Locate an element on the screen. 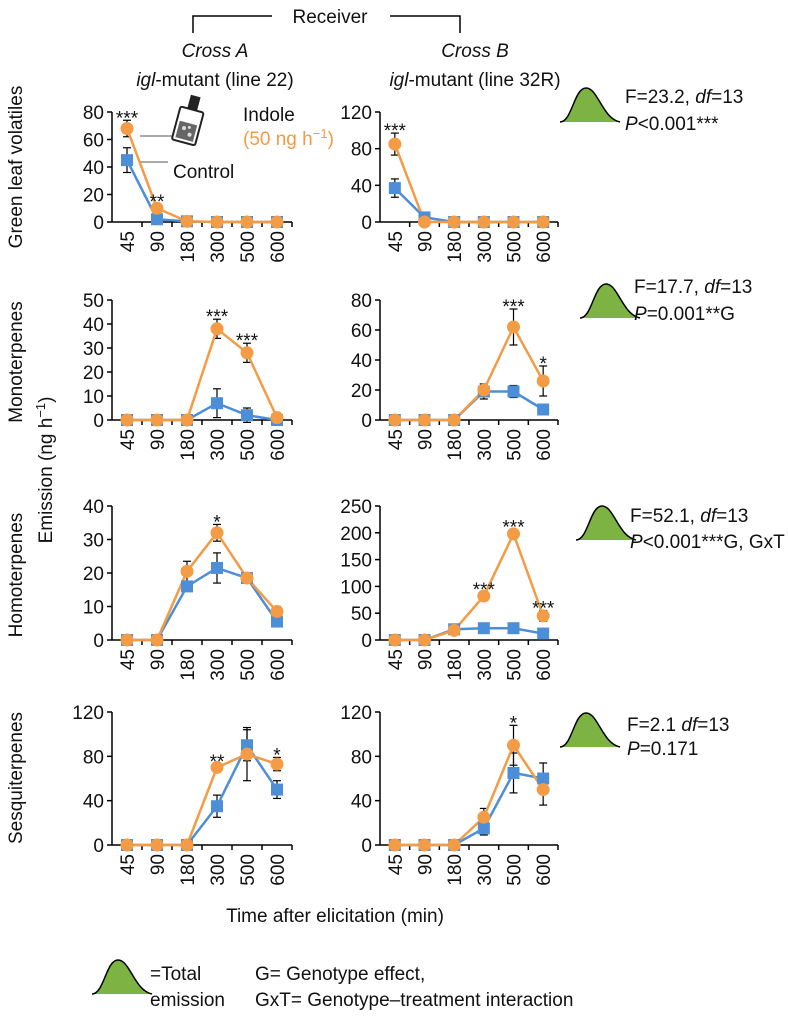  stats-f: F=52.1, df=13 is located at coordinates (689, 516).